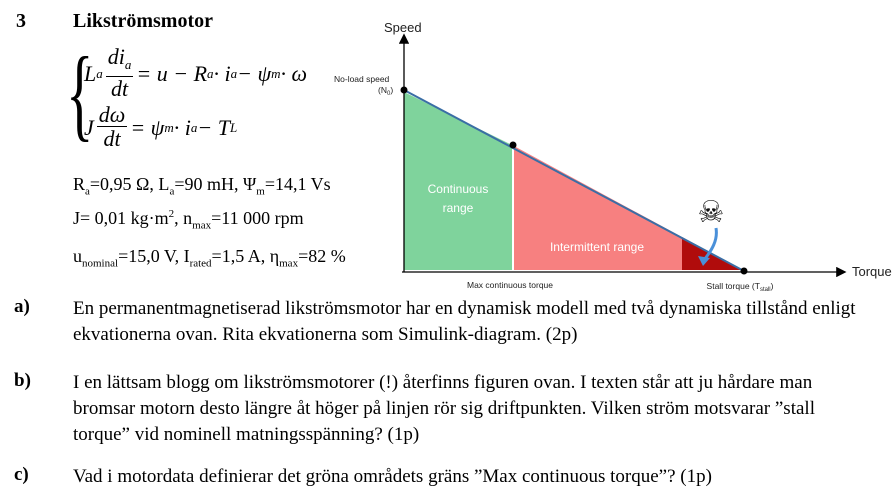 Image resolution: width=894 pixels, height=494 pixels. I want to click on no-load-point, so click(404, 90).